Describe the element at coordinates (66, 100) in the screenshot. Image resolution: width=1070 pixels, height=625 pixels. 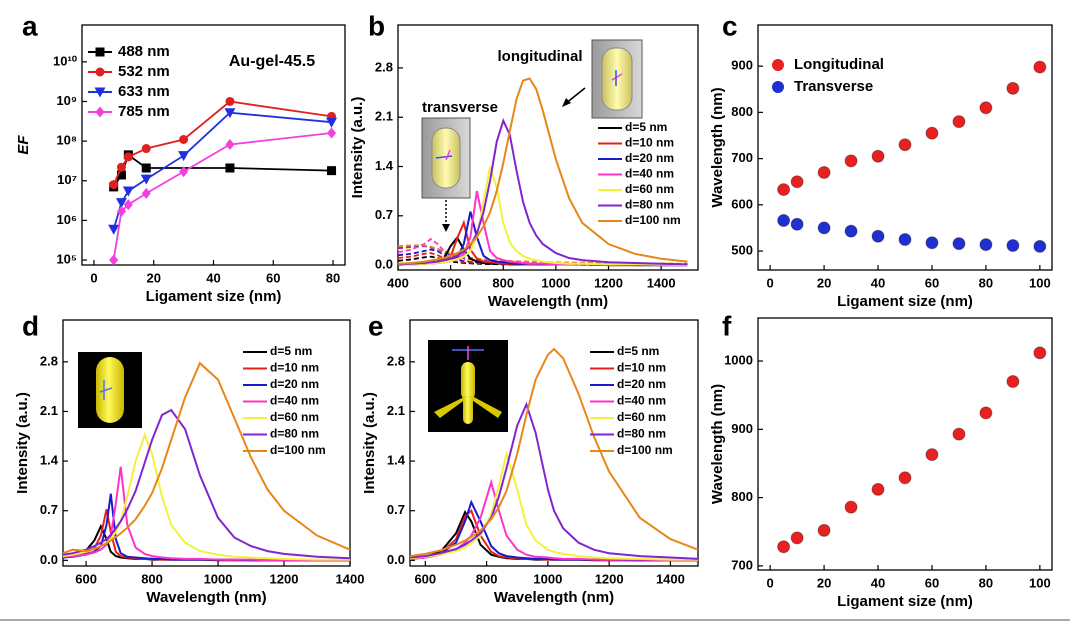
I see `y-tick-label: 10⁹` at that location.